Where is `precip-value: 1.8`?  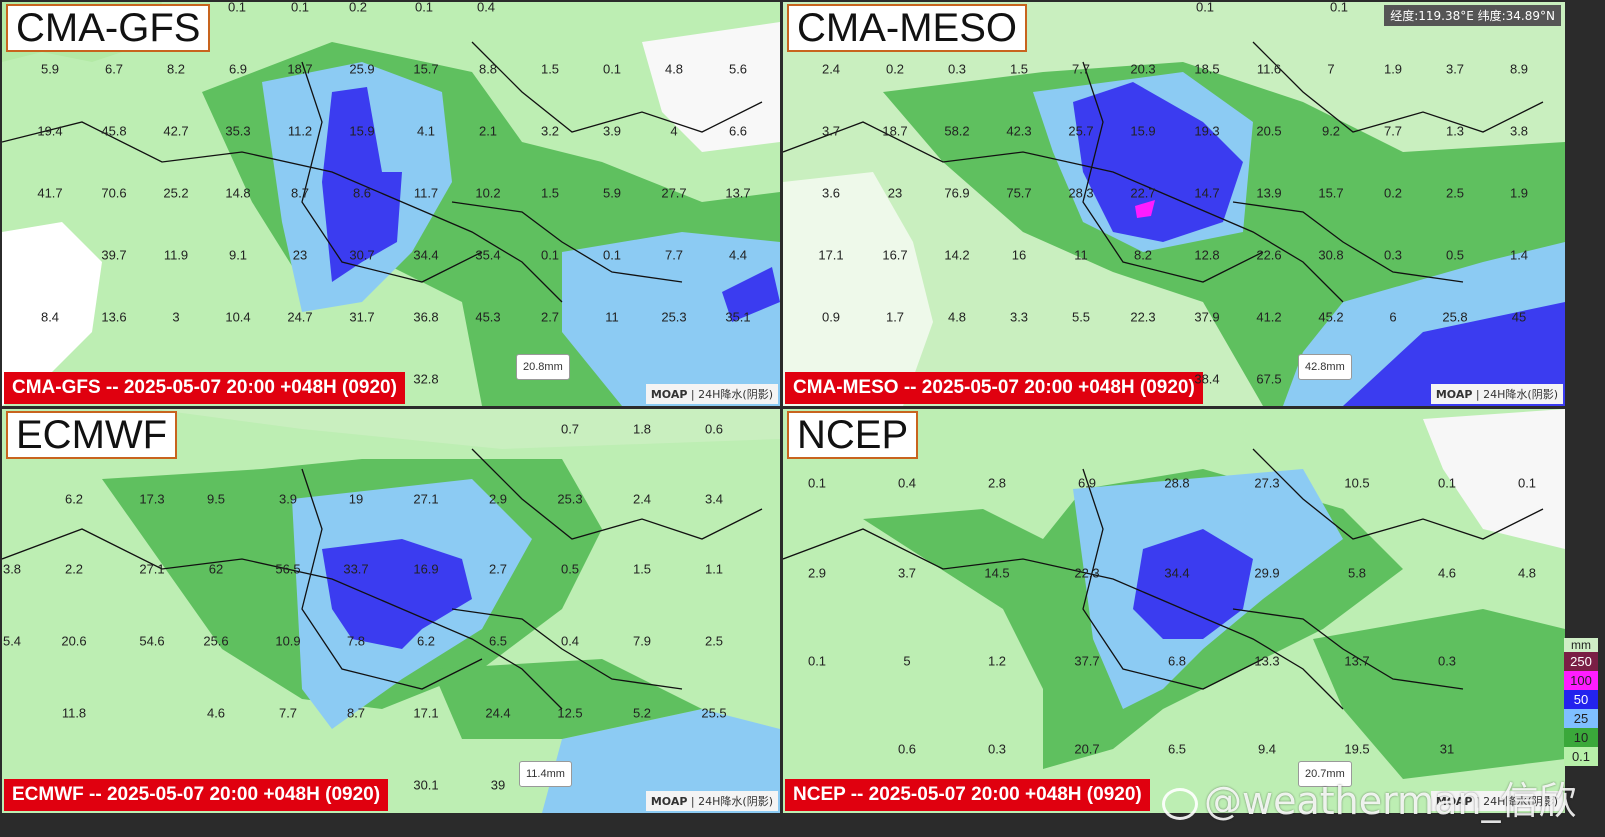 precip-value: 1.8 is located at coordinates (642, 429).